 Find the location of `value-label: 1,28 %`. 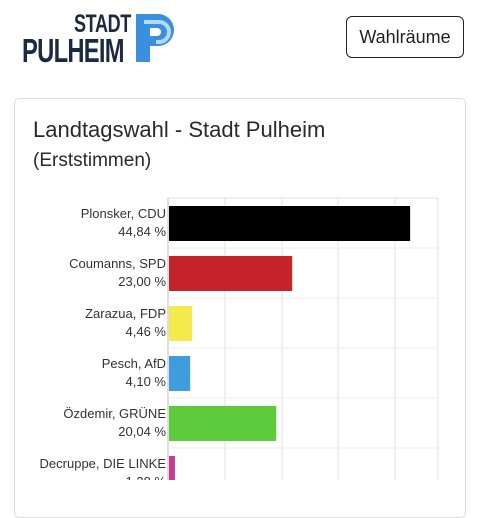

value-label: 1,28 % is located at coordinates (146, 477).